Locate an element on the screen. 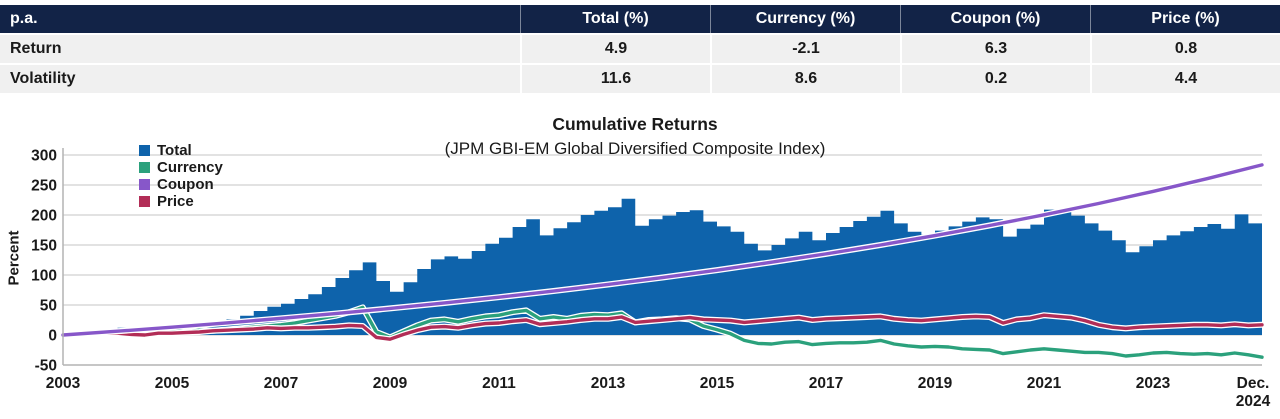 The image size is (1280, 419). legend-item-total: Total is located at coordinates (181, 150).